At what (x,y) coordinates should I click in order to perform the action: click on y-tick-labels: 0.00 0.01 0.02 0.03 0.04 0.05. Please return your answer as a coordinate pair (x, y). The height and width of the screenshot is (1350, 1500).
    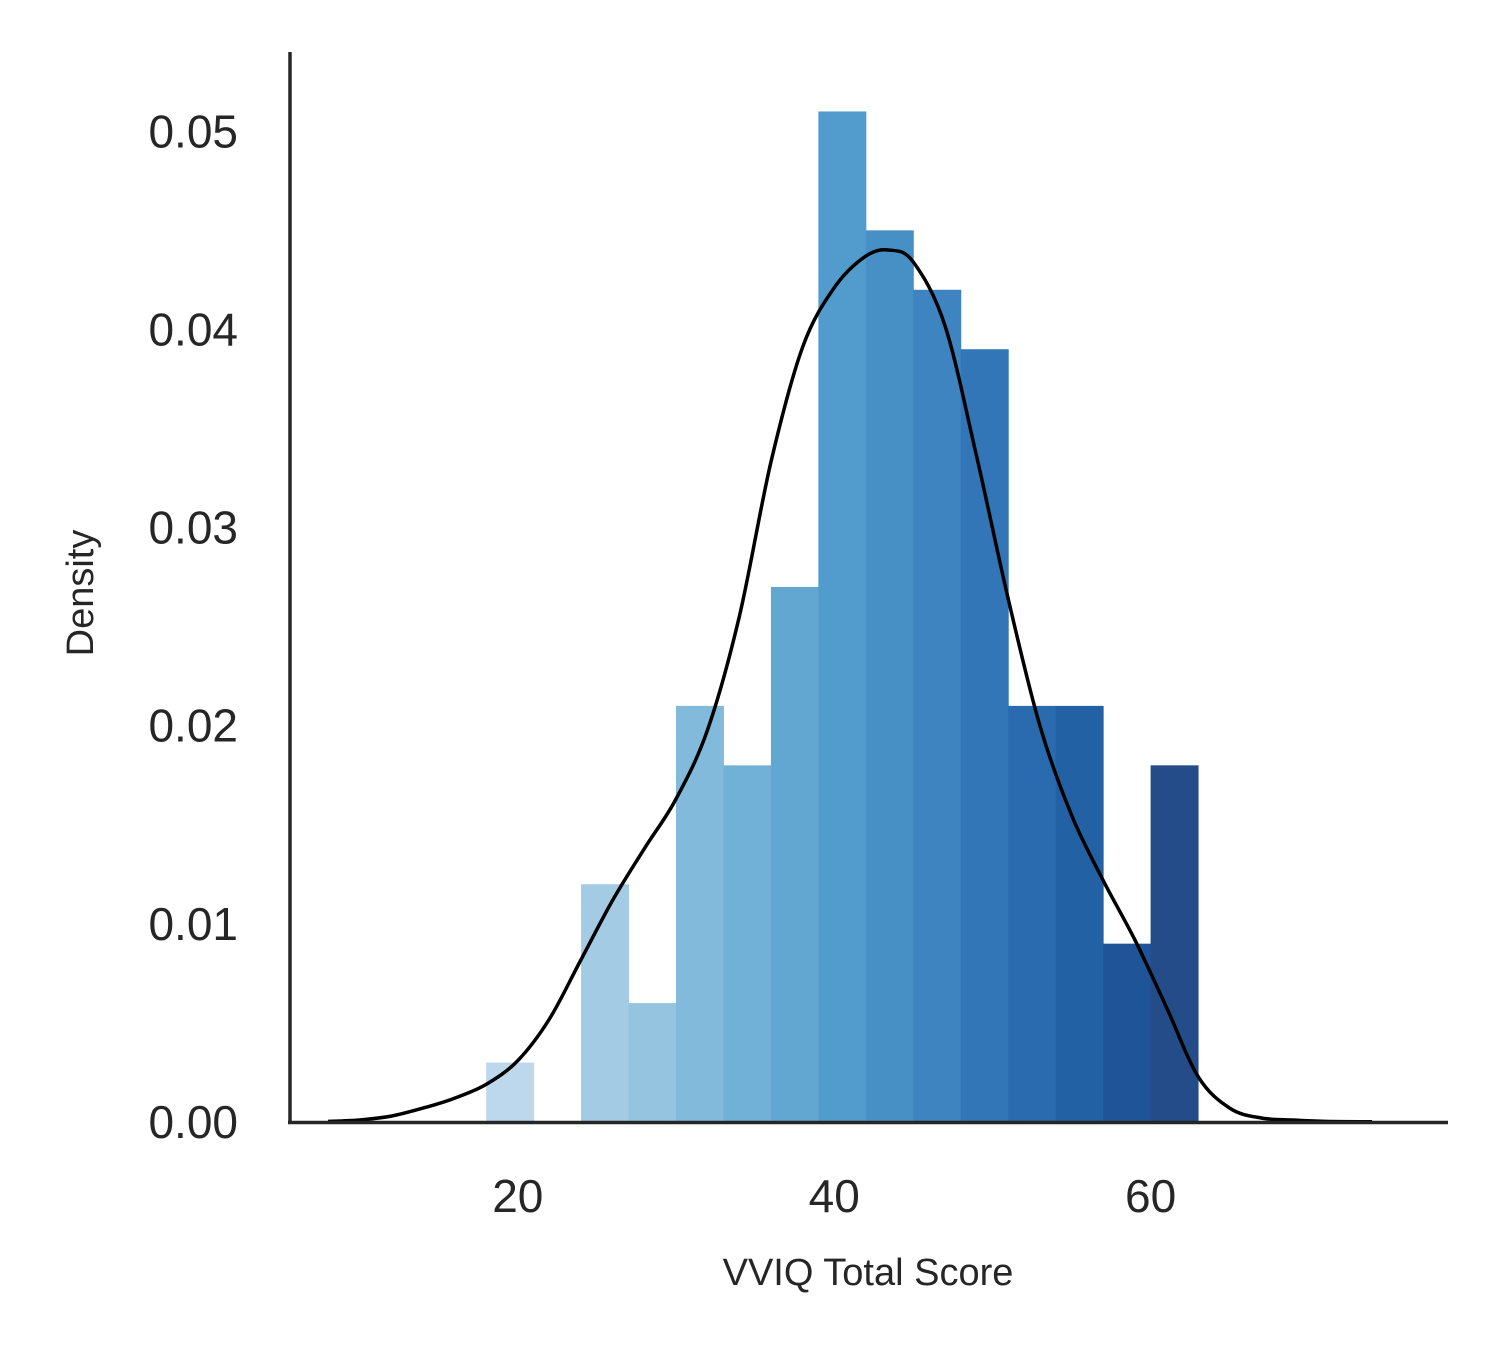
    Looking at the image, I should click on (193, 626).